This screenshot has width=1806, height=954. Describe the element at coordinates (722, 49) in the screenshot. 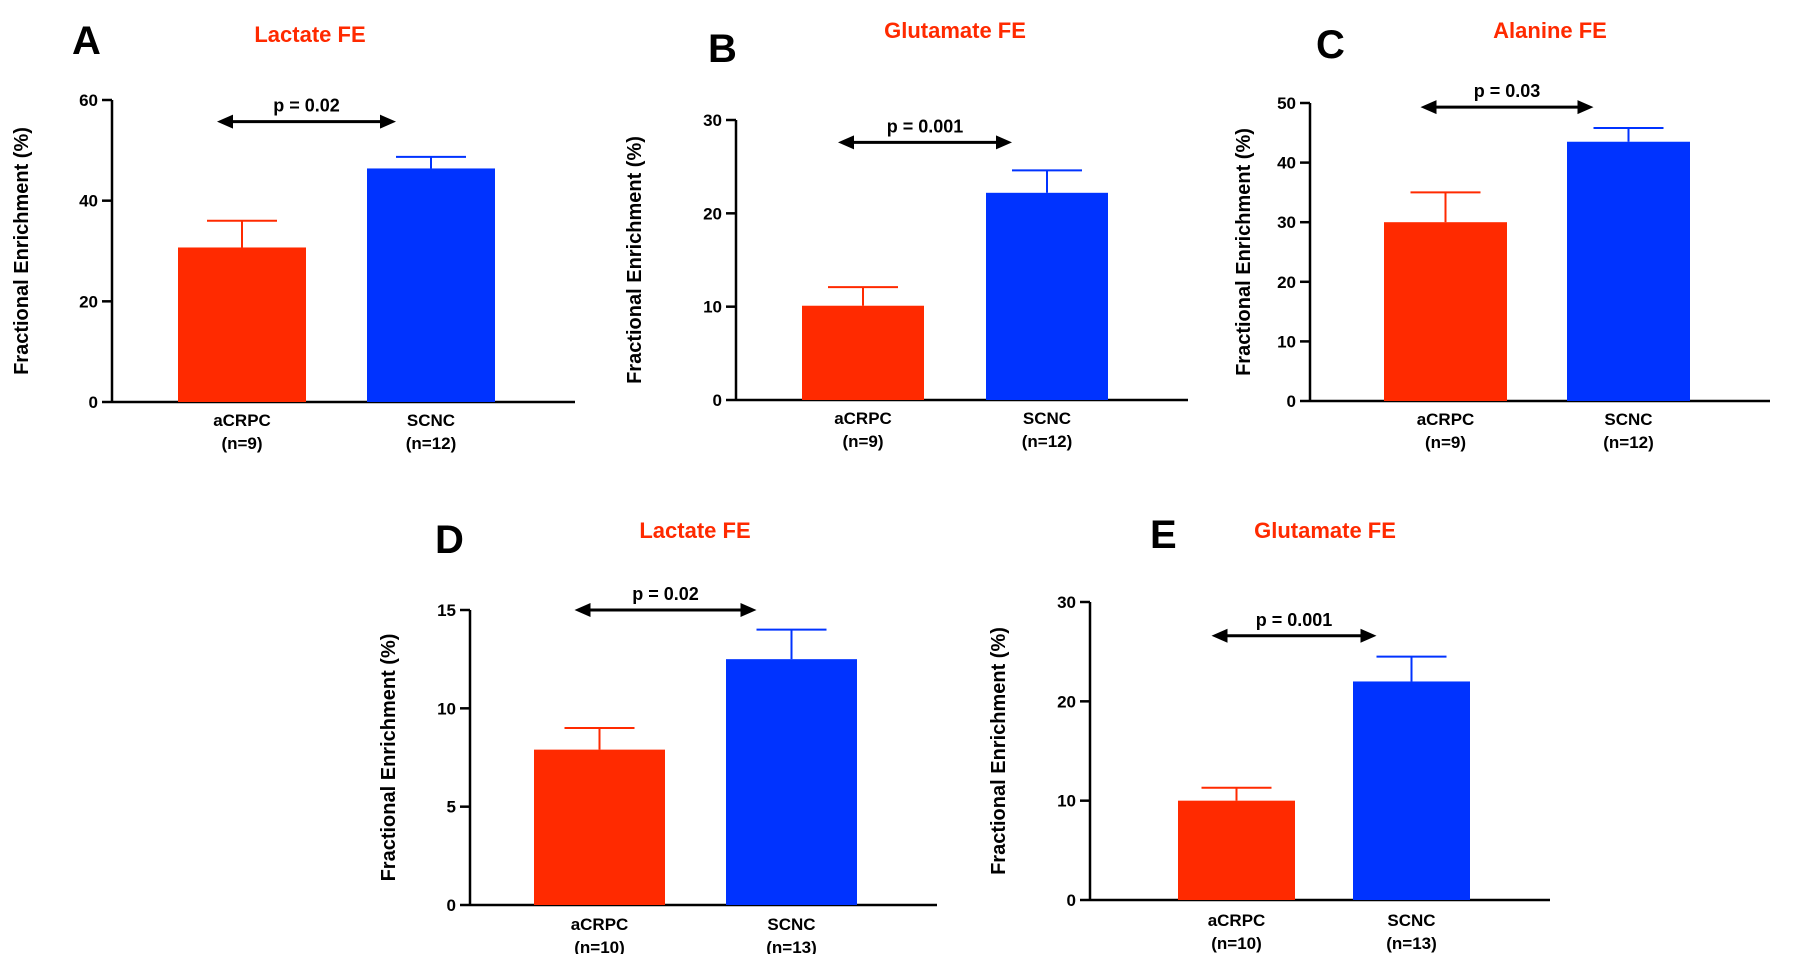

I see `panel-letter-b: B` at that location.